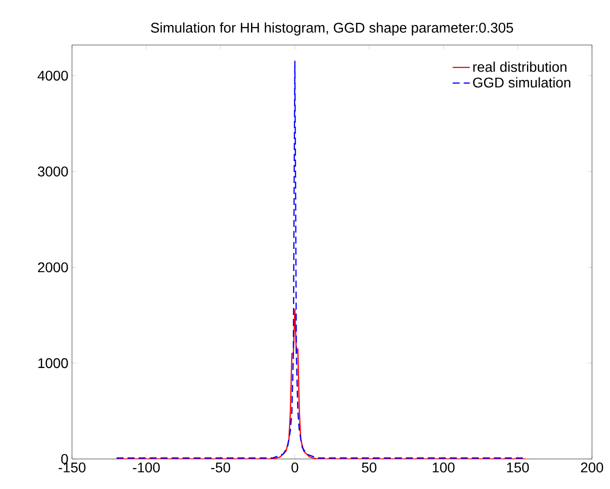 This screenshot has height=489, width=610. I want to click on y-tick-label: 1000, so click(53, 363).